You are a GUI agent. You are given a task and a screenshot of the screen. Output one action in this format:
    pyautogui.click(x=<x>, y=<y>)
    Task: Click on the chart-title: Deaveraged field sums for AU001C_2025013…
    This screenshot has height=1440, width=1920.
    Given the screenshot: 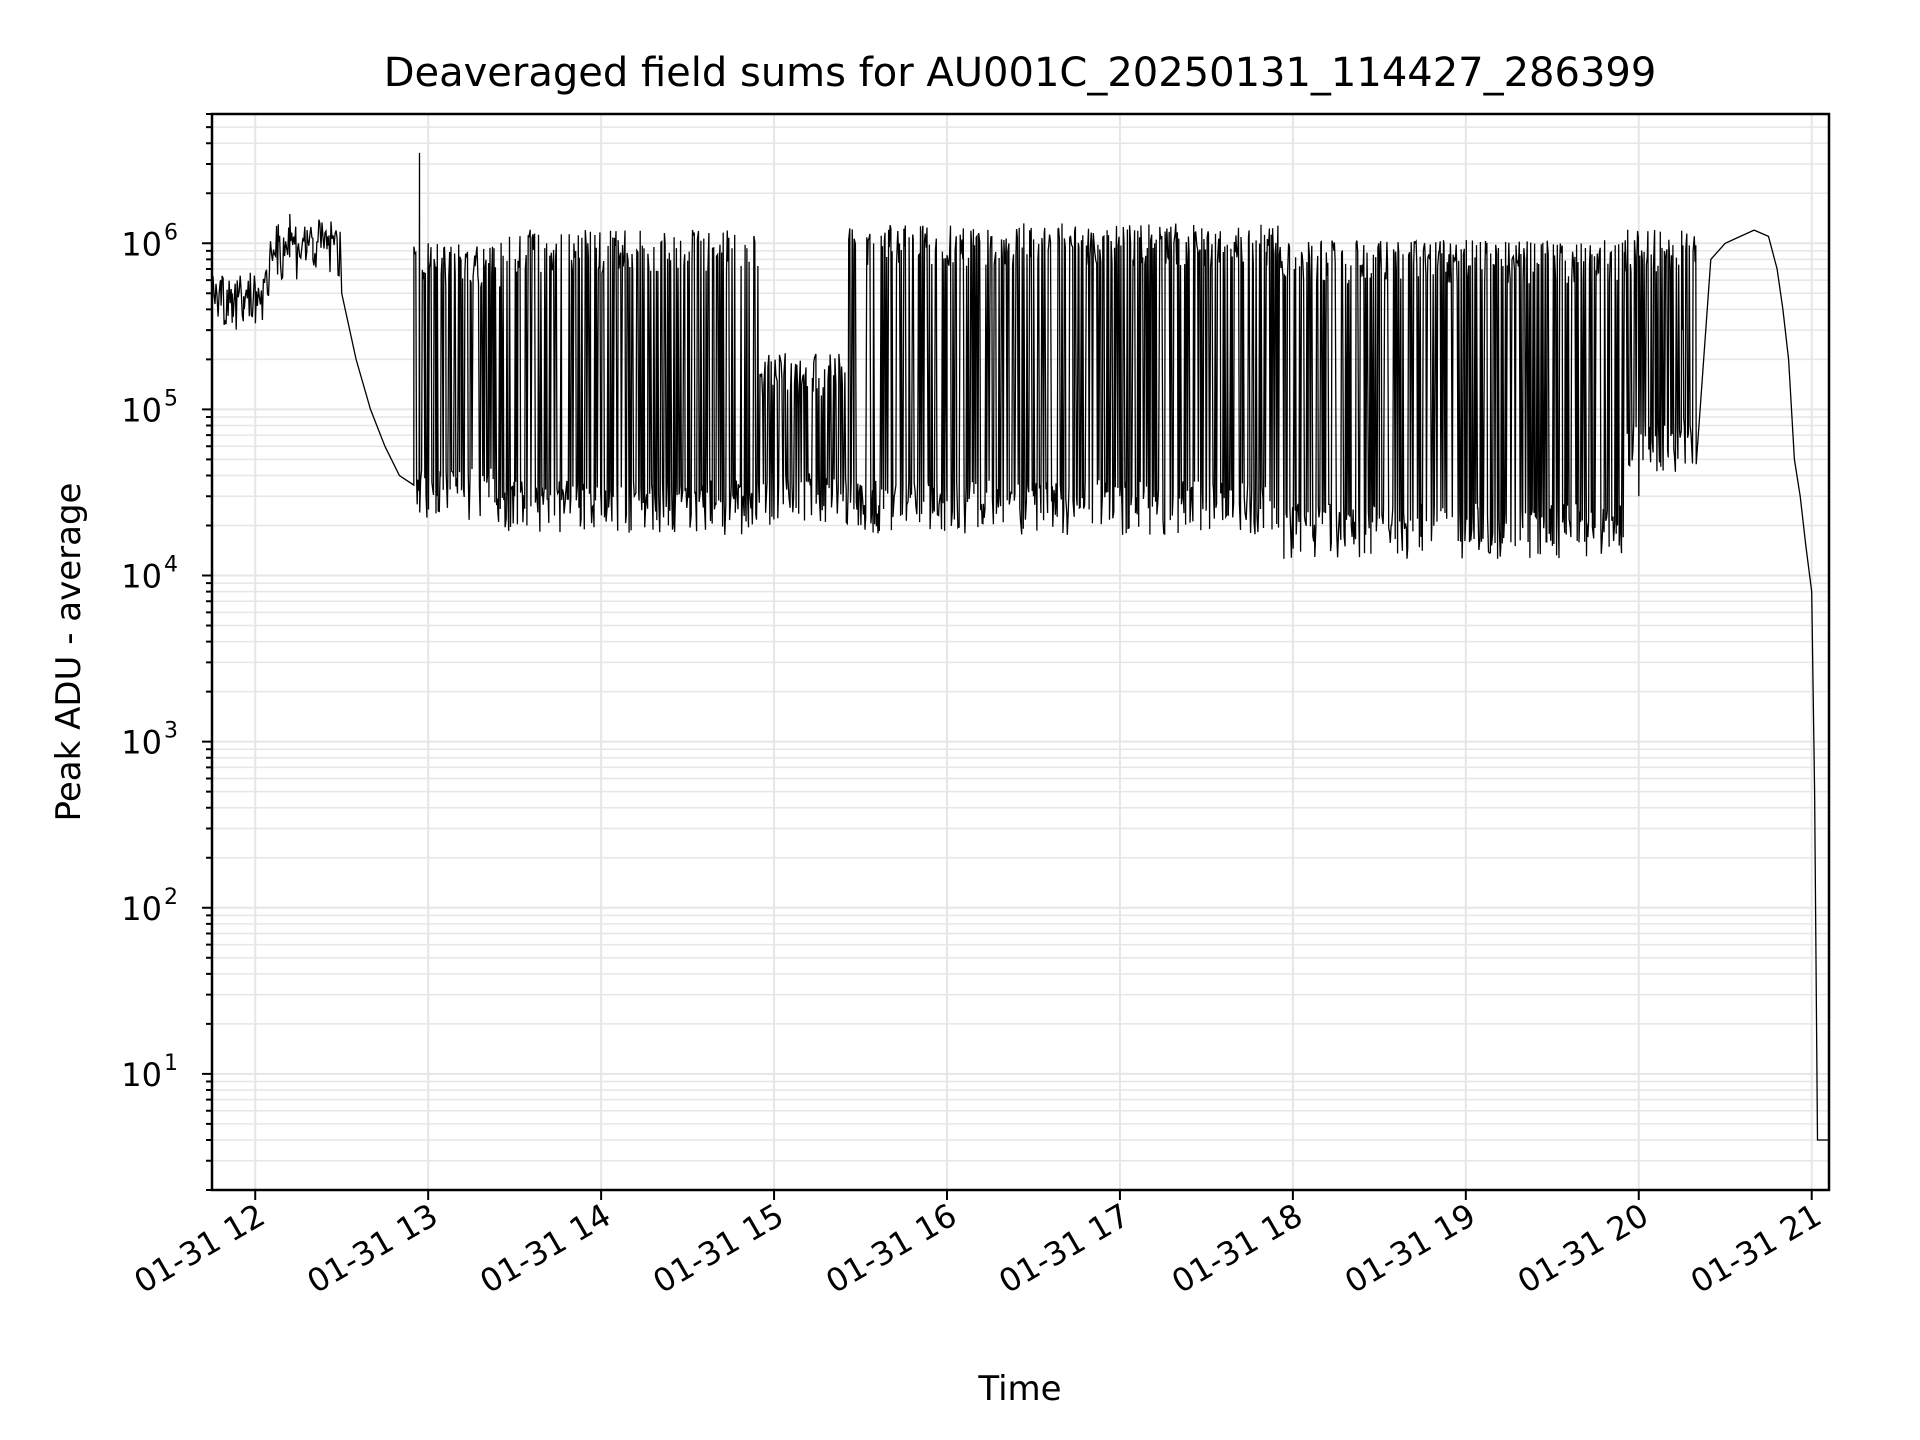 What is the action you would take?
    pyautogui.click(x=1020, y=73)
    